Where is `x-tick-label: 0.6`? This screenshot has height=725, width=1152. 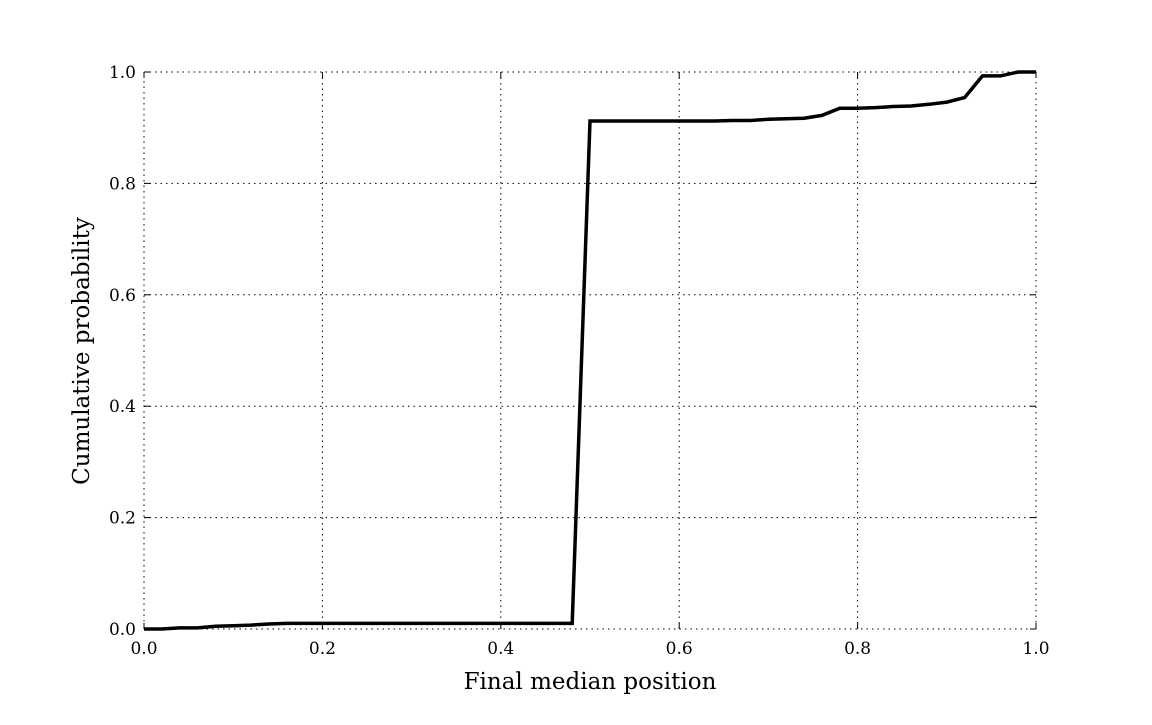 x-tick-label: 0.6 is located at coordinates (679, 649).